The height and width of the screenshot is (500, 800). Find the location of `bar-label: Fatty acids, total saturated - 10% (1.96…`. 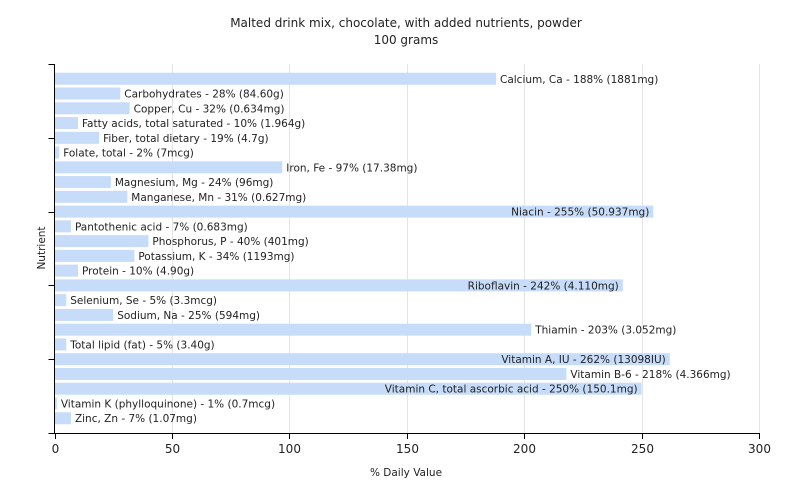

bar-label: Fatty acids, total saturated - 10% (1.96… is located at coordinates (193, 124).